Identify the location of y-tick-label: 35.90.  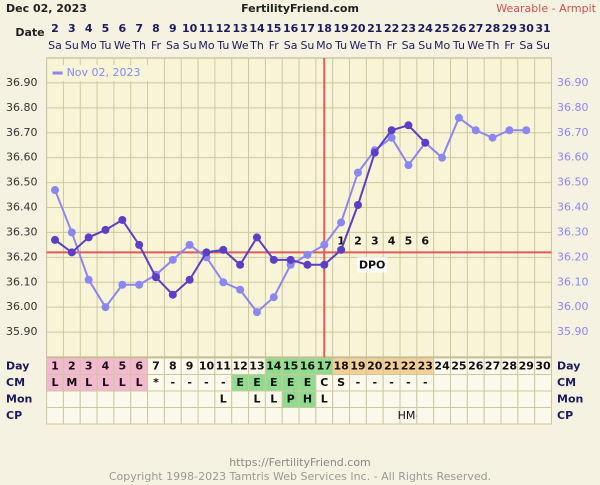
(22, 331).